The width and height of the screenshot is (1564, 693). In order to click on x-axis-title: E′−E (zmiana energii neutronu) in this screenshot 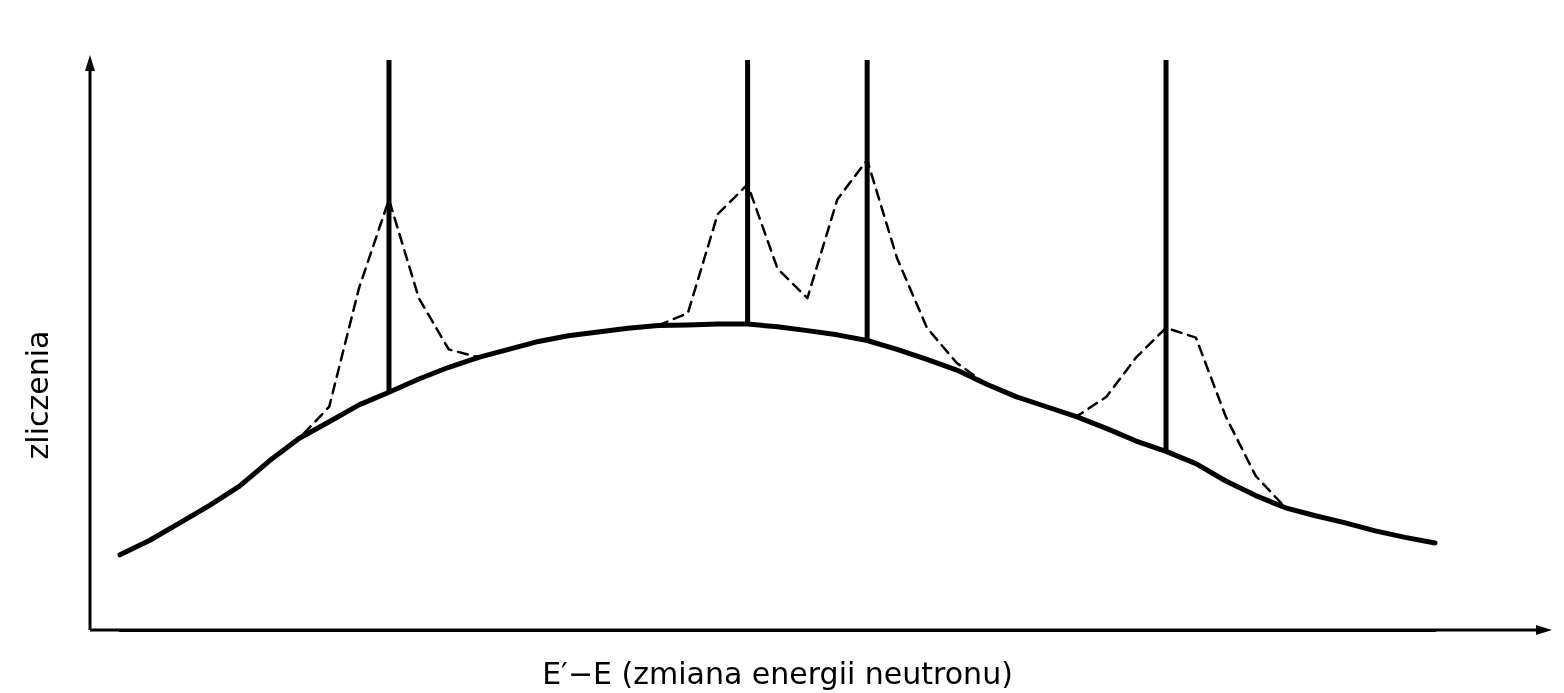, I will do `click(777, 673)`.